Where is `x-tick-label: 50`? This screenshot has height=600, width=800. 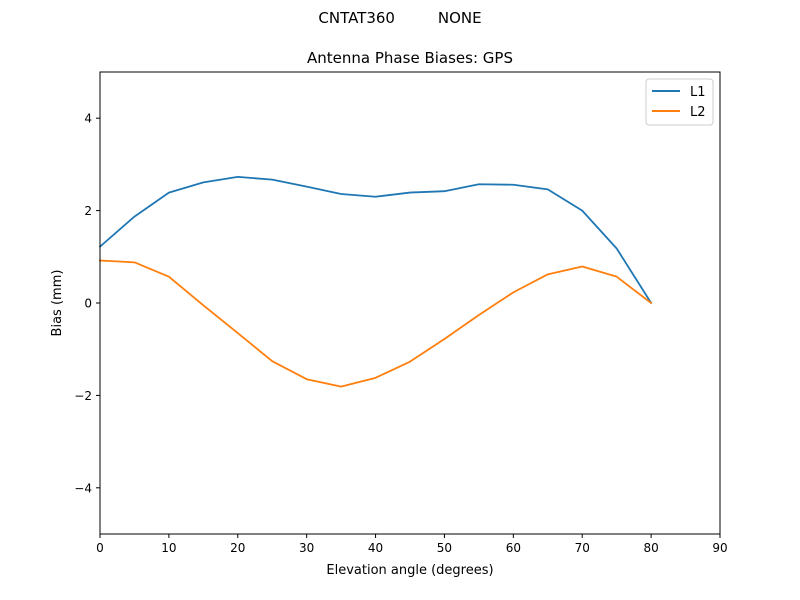 x-tick-label: 50 is located at coordinates (444, 548).